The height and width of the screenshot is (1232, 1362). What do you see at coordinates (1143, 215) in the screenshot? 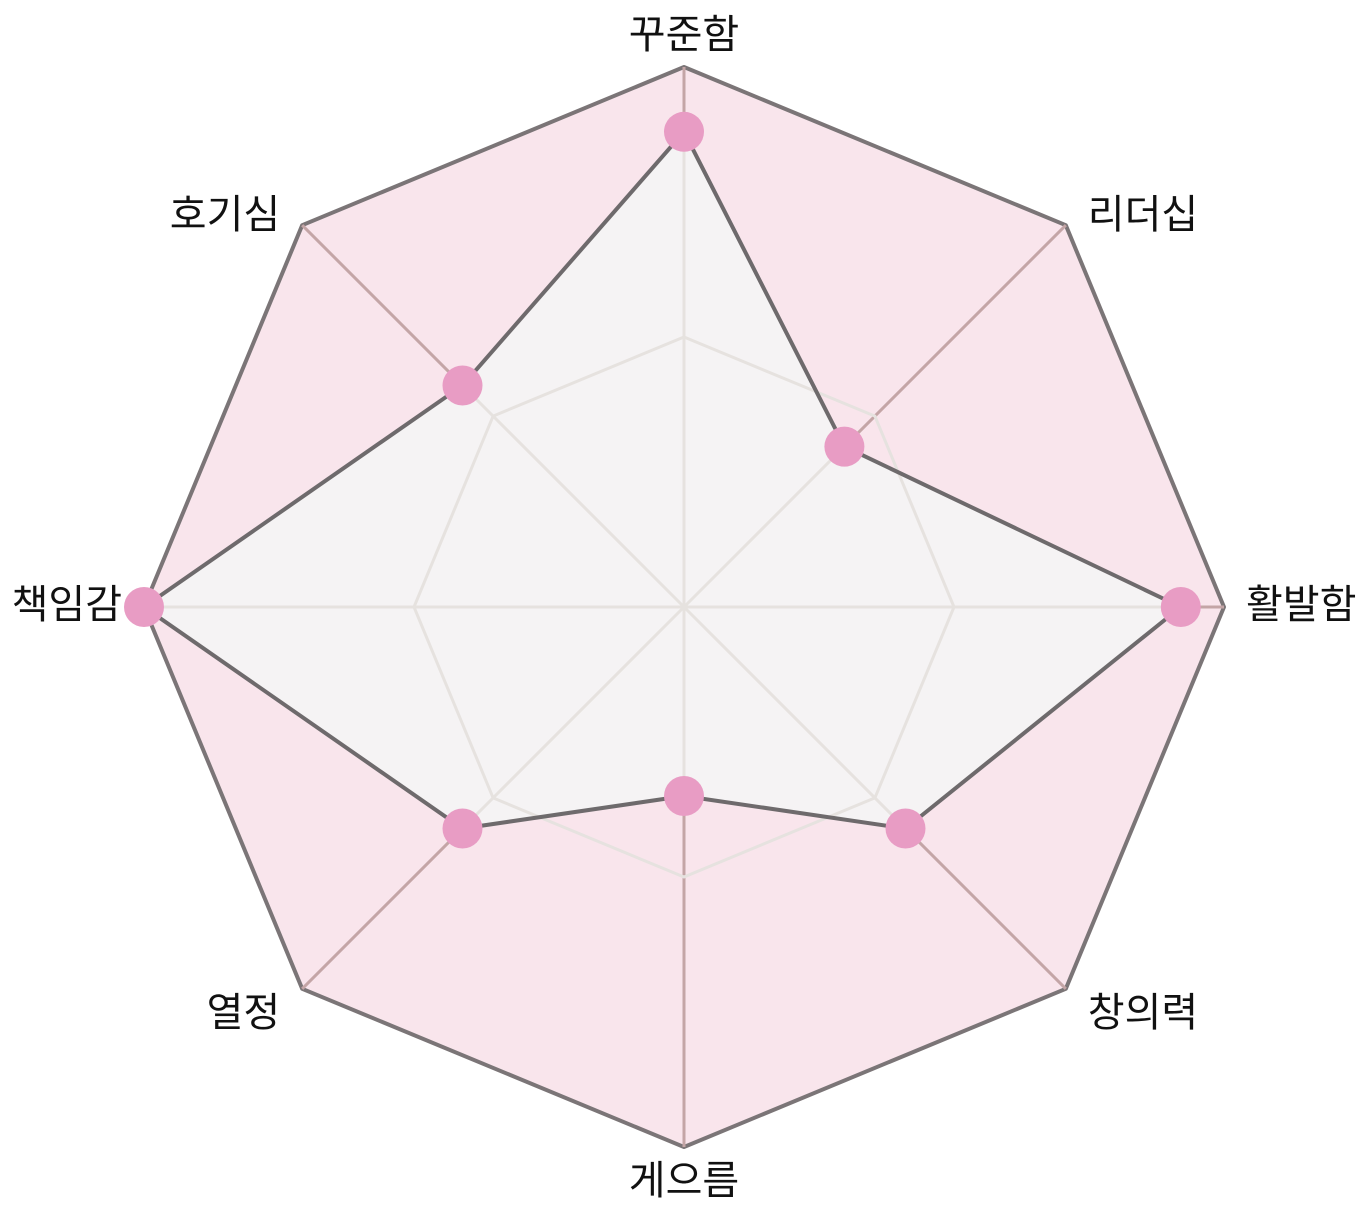
I see `axis-label: 리더십` at bounding box center [1143, 215].